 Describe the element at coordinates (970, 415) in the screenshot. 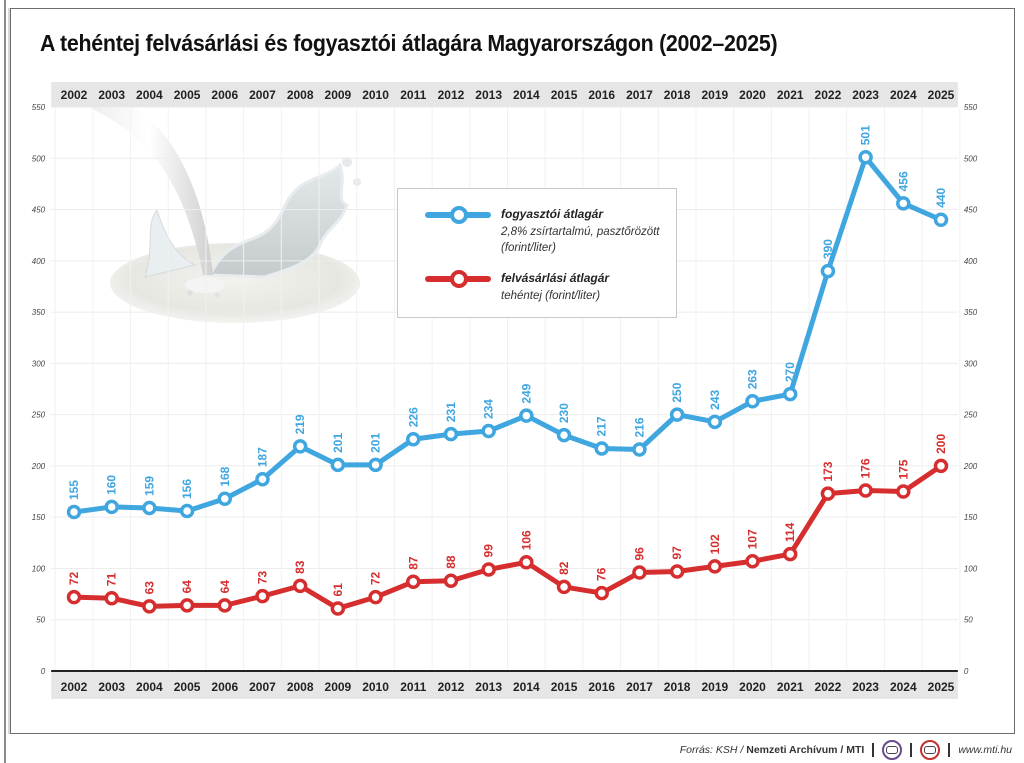

I see `y-tick-label-right: 250` at that location.